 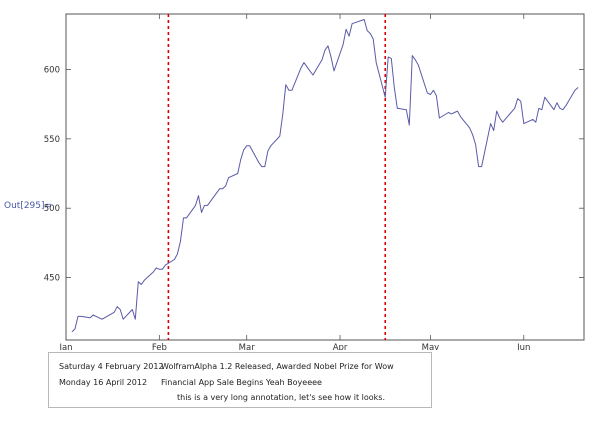 I want to click on output-label: Out[295]=, so click(x=28, y=206).